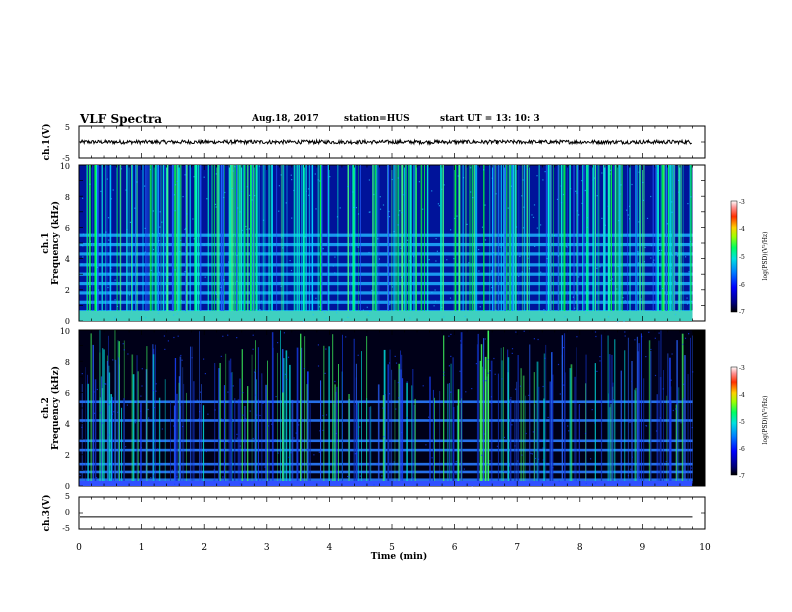 The image size is (792, 612). What do you see at coordinates (67, 127) in the screenshot?
I see `ch1-ytick-5: 5` at bounding box center [67, 127].